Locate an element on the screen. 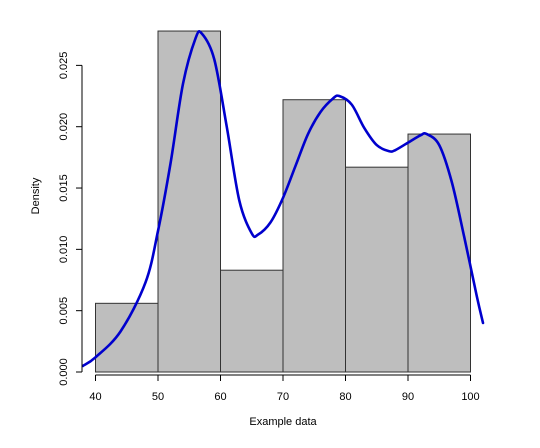 The width and height of the screenshot is (540, 448). y-tick-label: 0.015 is located at coordinates (64, 188).